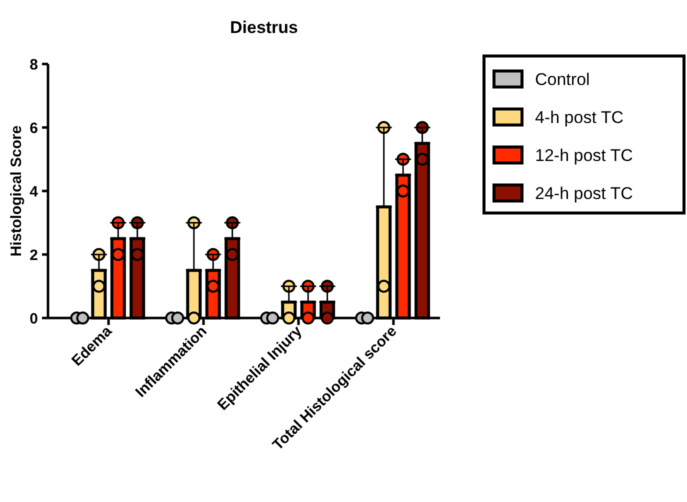 The width and height of the screenshot is (687, 502). I want to click on y-axis-title: Histological Score, so click(16, 191).